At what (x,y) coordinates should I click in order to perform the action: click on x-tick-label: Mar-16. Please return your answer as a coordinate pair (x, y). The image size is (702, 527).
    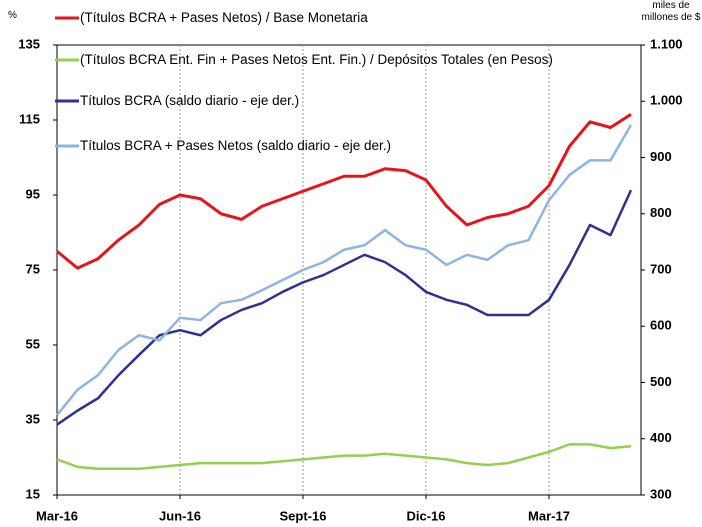
    Looking at the image, I should click on (57, 515).